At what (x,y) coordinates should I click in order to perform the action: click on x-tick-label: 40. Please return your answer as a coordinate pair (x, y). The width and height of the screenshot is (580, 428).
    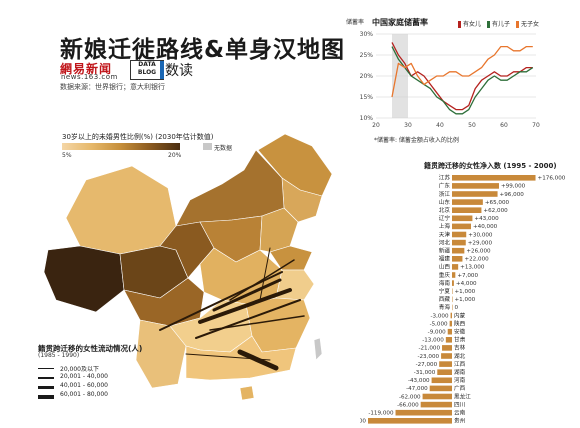
    Looking at the image, I should click on (440, 125).